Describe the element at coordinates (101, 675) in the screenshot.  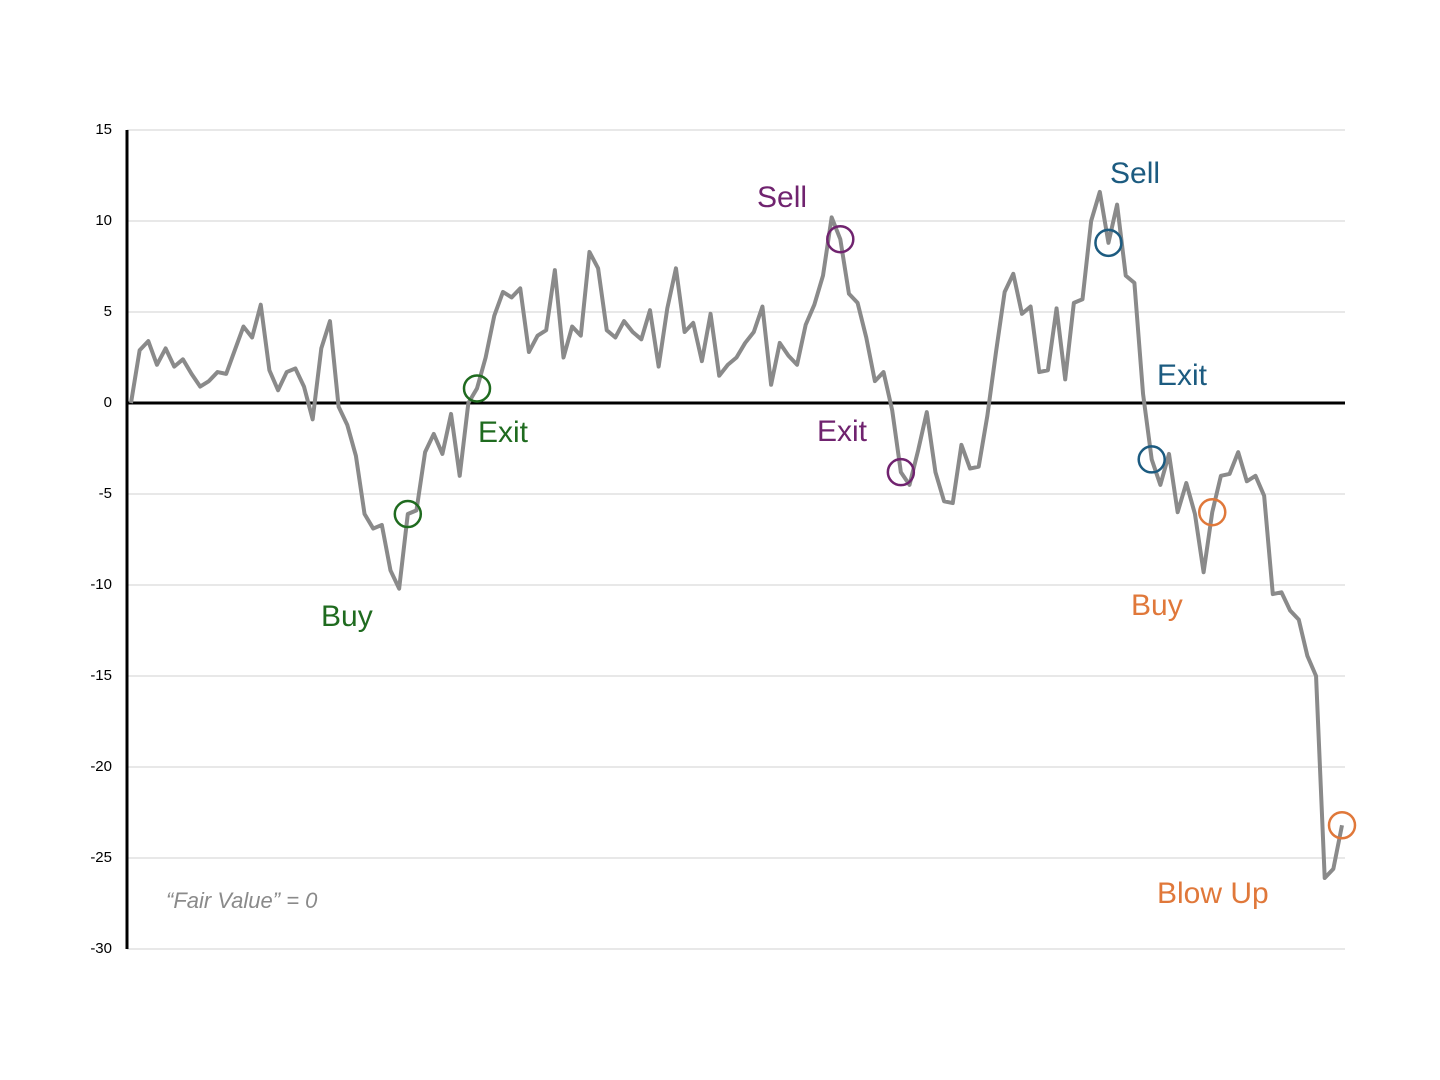
I see `y-tick-label: -15` at that location.